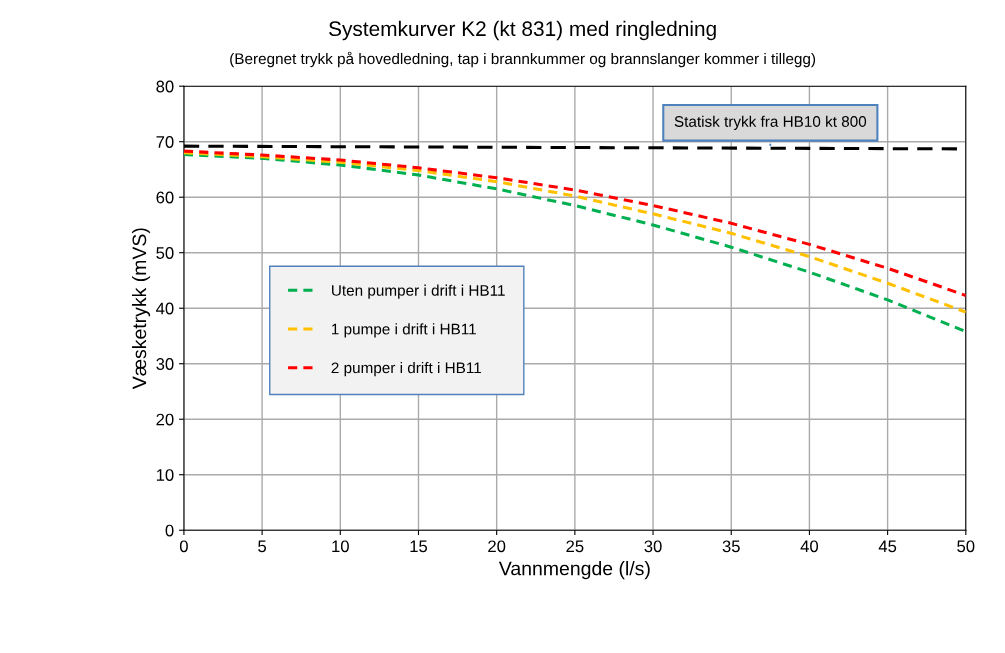 This screenshot has height=653, width=1005. Describe the element at coordinates (406, 369) in the screenshot. I see `legend-label: 2 pumper i drift i HB11` at that location.